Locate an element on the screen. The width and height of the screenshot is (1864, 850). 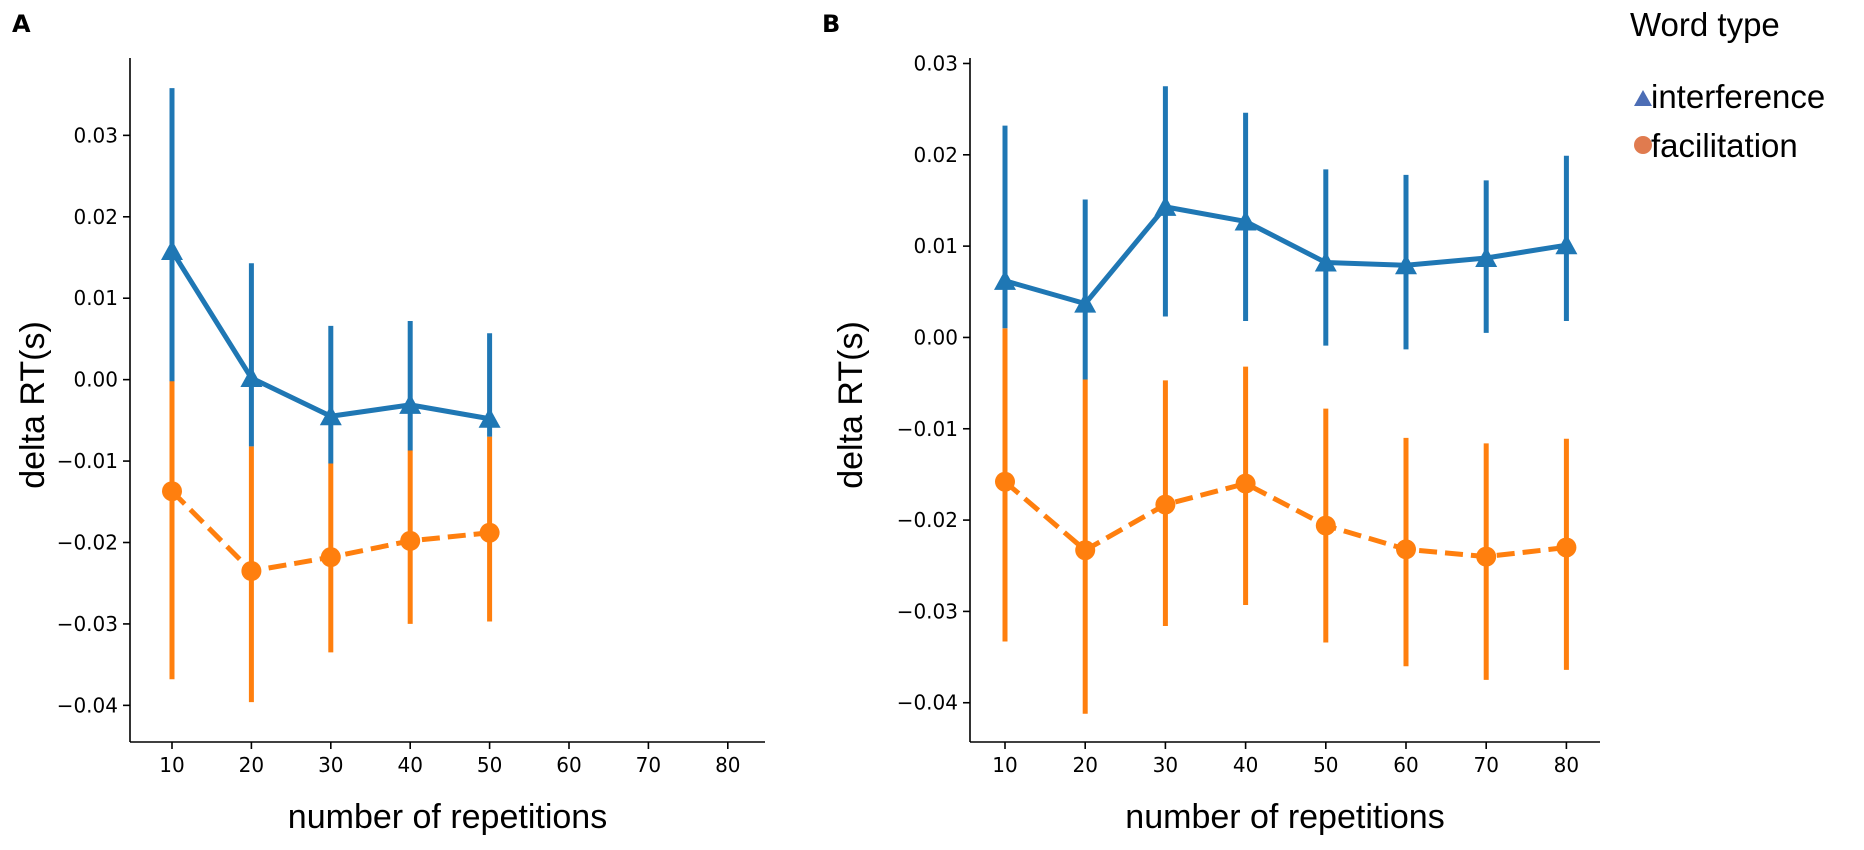
legend: Word type interference facilitation is located at coordinates (1727, 85).